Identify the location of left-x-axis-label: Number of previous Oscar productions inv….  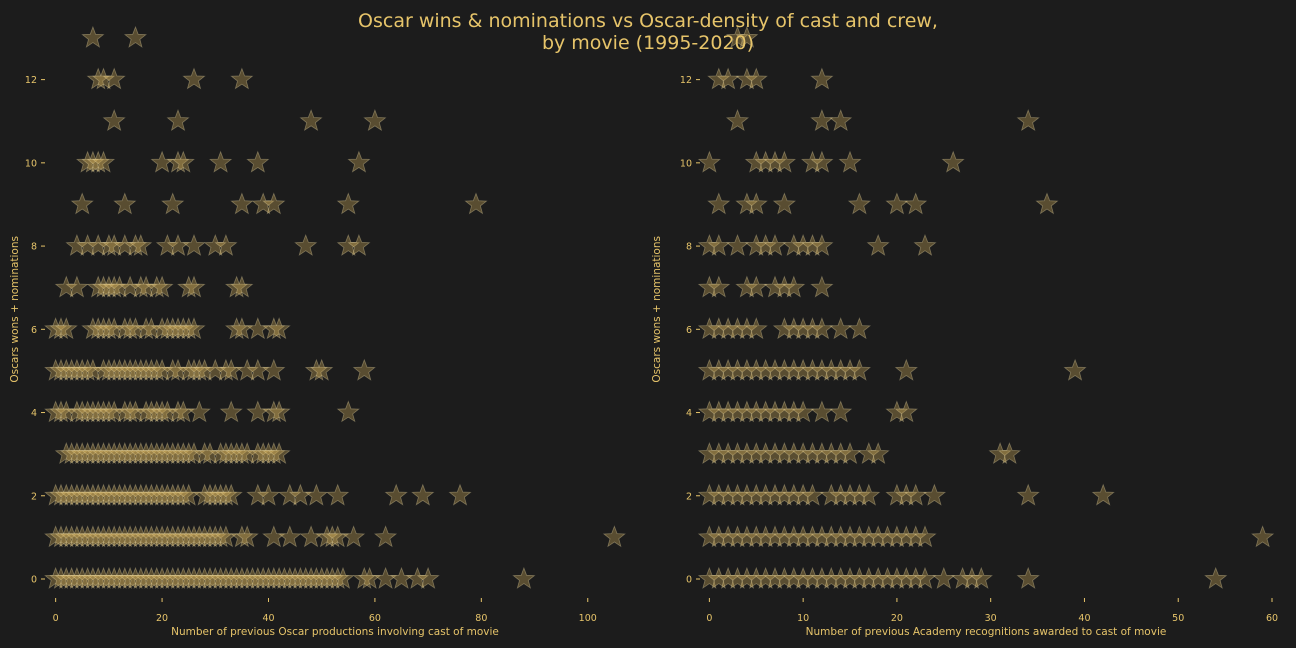
(335, 632).